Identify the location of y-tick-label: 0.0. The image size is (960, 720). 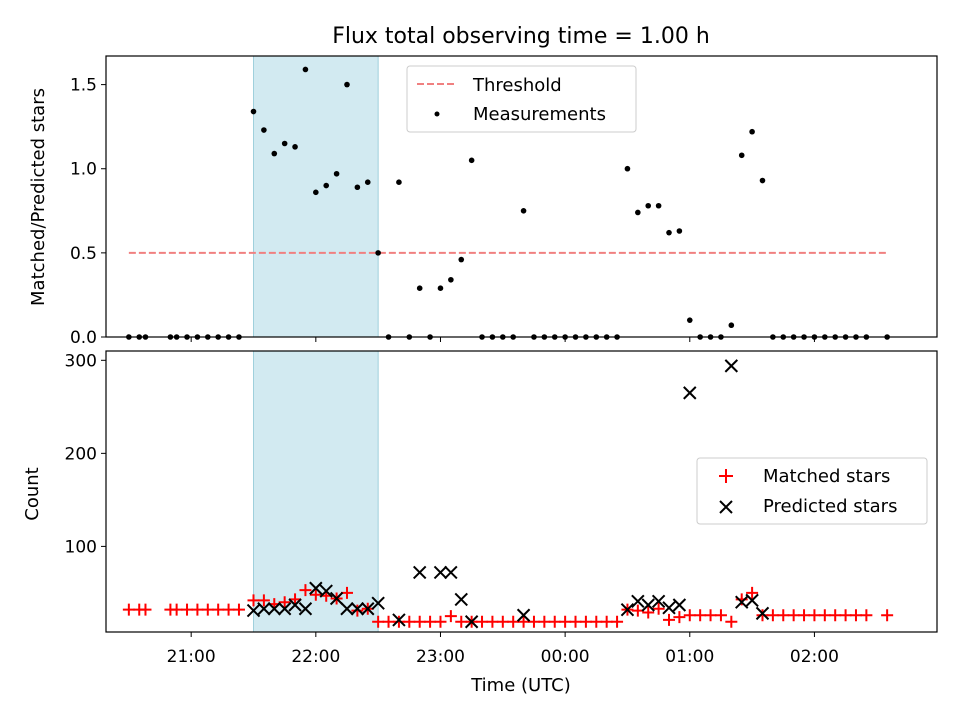
(83, 338).